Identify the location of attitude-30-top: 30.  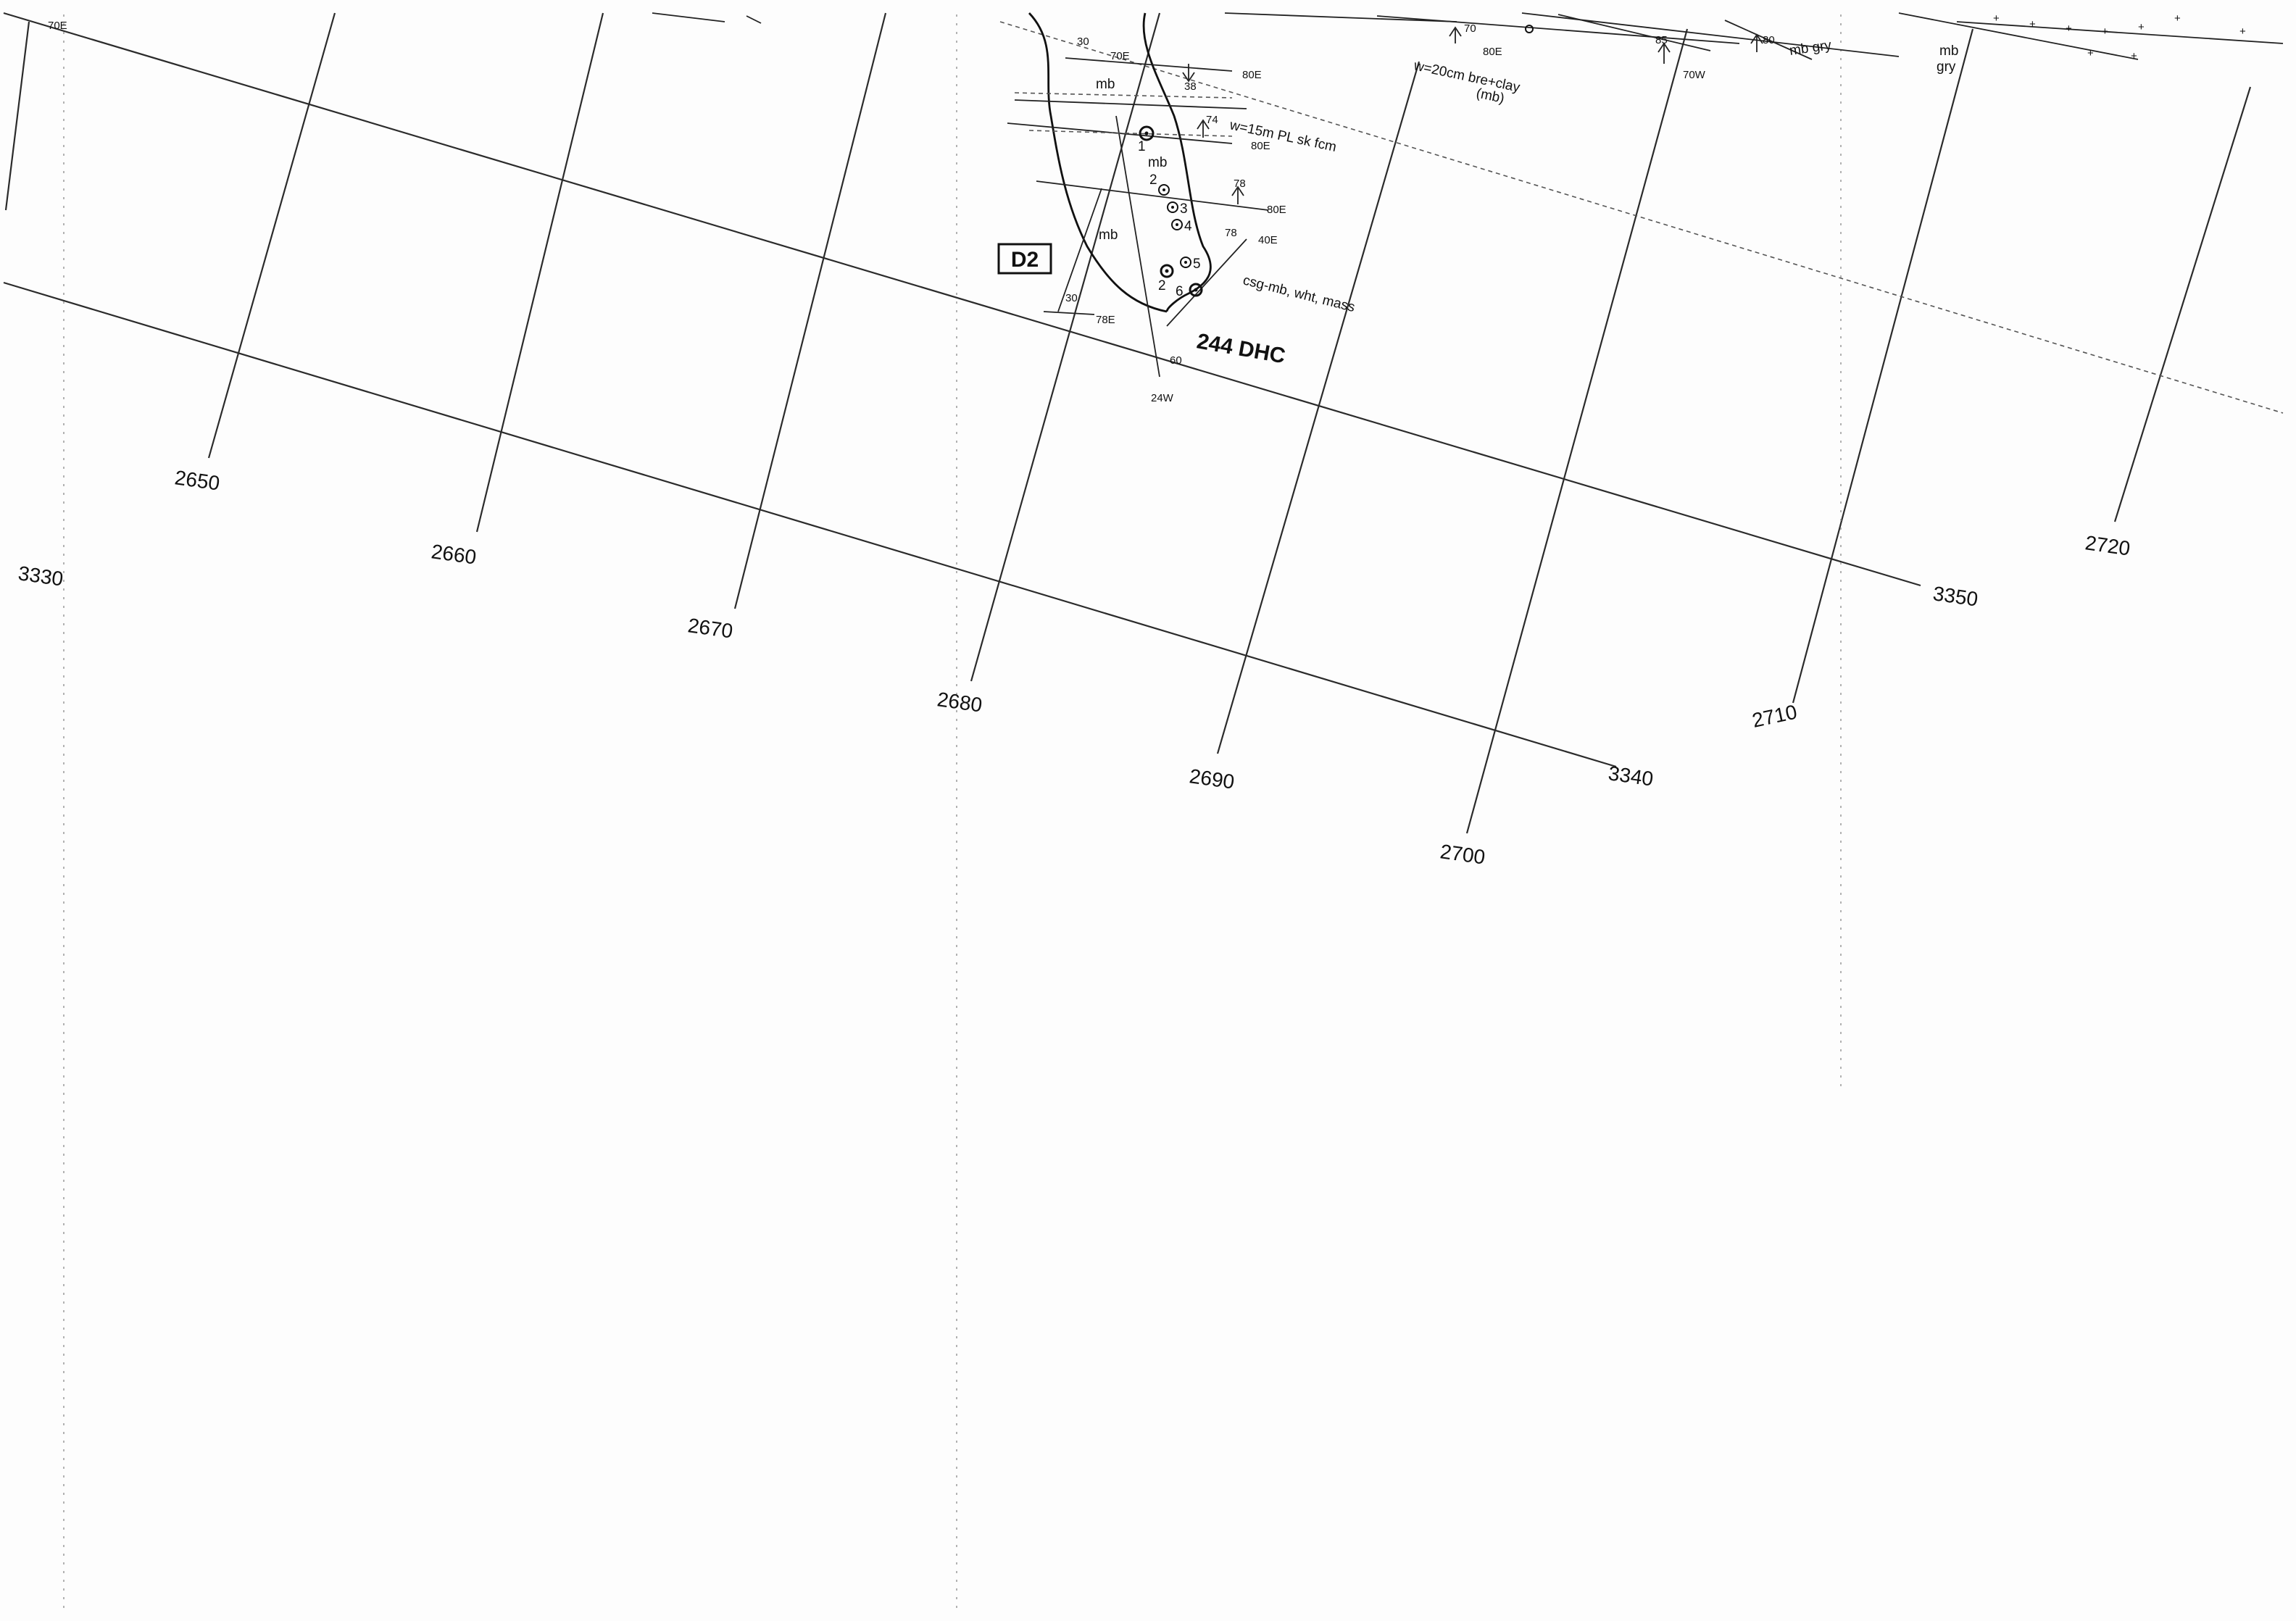
(1083, 42).